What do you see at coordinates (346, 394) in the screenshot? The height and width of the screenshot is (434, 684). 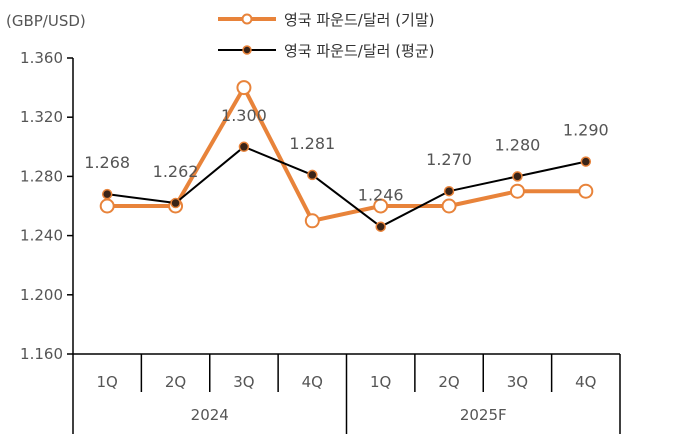 I see `x-axis: 1Q 2Q 3Q 4Q 1Q 2Q 3Q 4Q 2024 2025F` at bounding box center [346, 394].